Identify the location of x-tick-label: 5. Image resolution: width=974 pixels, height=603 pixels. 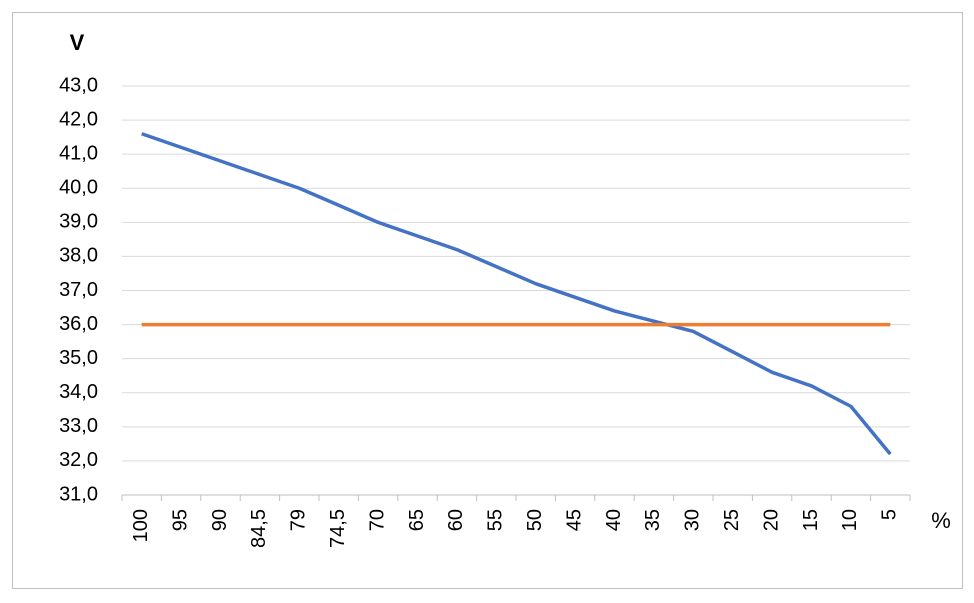
(890, 514).